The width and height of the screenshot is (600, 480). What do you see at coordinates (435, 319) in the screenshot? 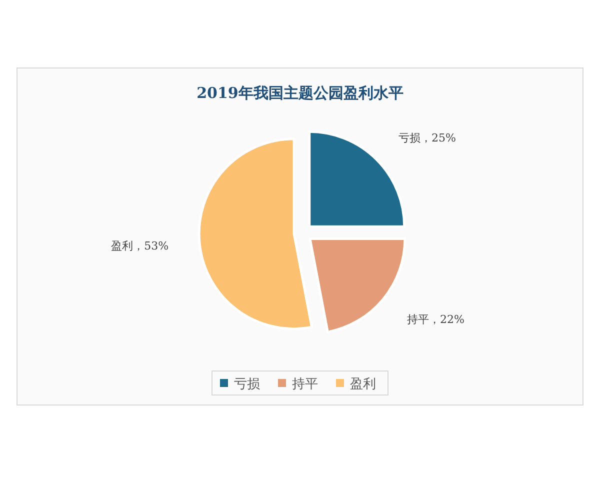
I see `data-label: 持平，22%` at bounding box center [435, 319].